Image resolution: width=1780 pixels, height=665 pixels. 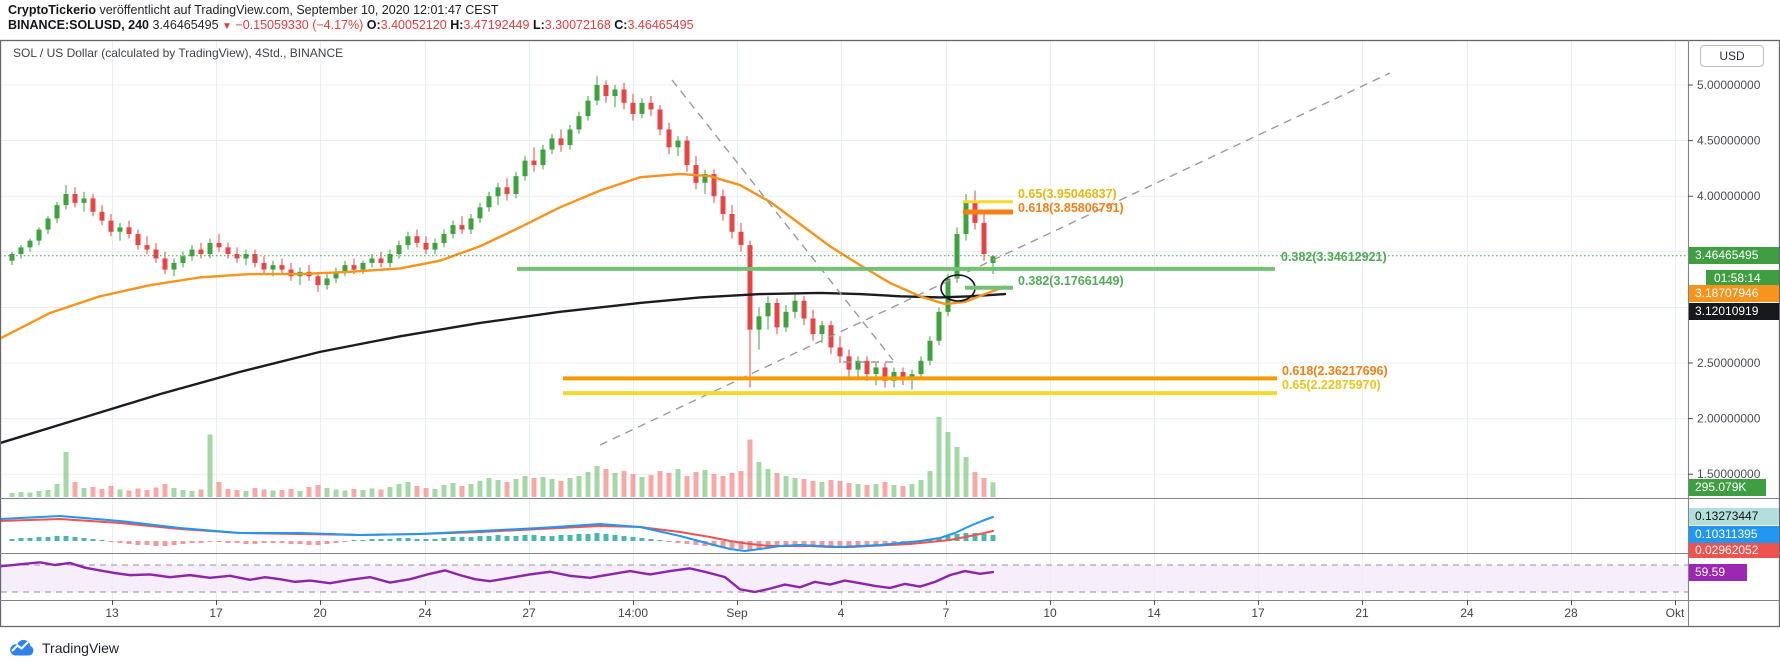 I want to click on high-label: H:, so click(x=457, y=25).